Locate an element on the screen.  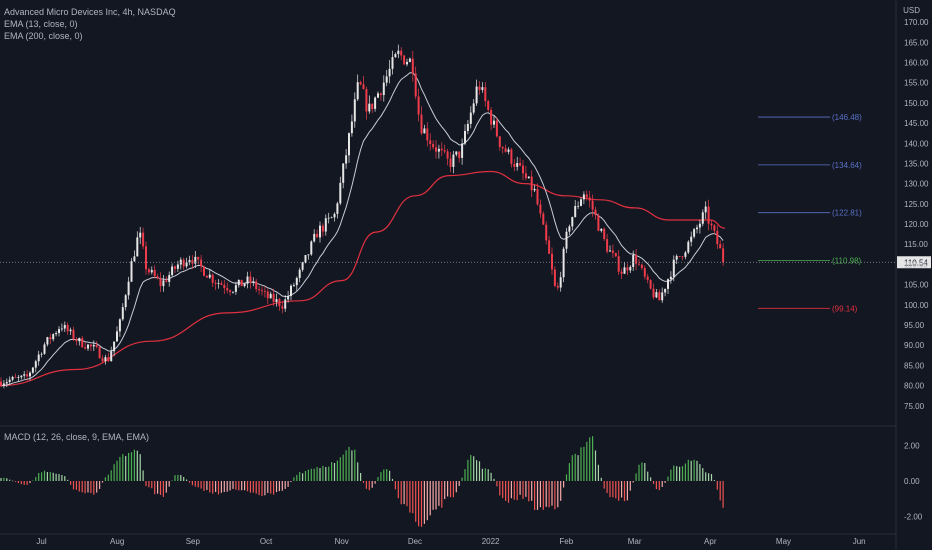
price-tick-label: 105.00 is located at coordinates (916, 285).